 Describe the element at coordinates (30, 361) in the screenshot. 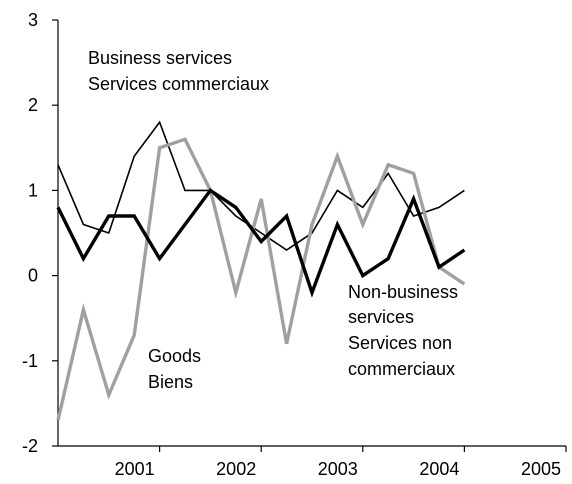

I see `y-tick-label: -1` at that location.